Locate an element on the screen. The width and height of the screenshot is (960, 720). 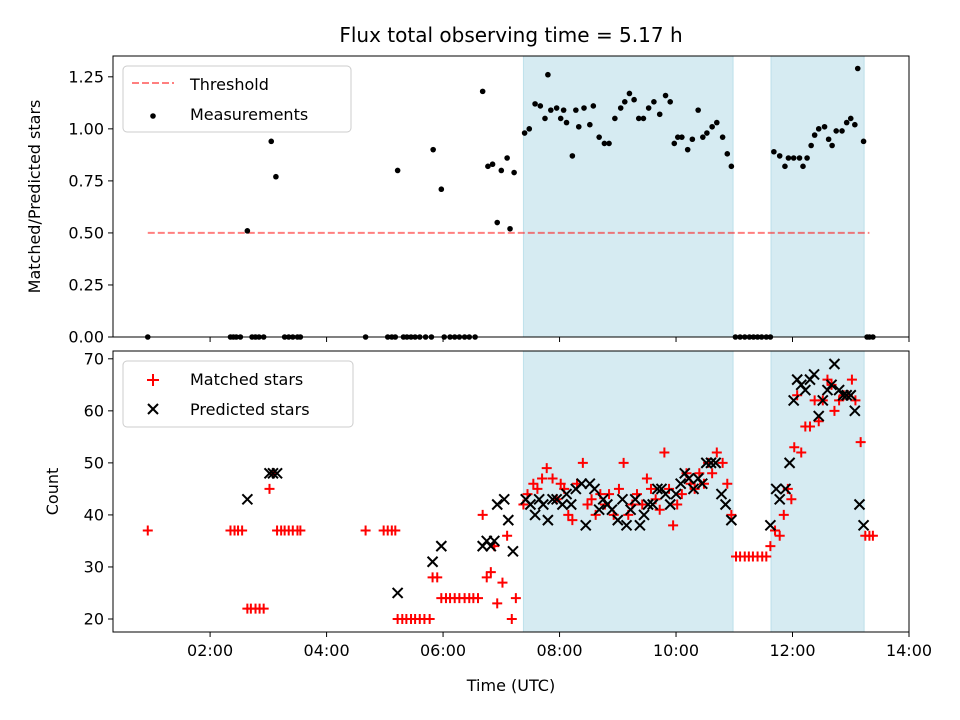
bottom-legend: Matched stars Predicted stars is located at coordinates (238, 394).